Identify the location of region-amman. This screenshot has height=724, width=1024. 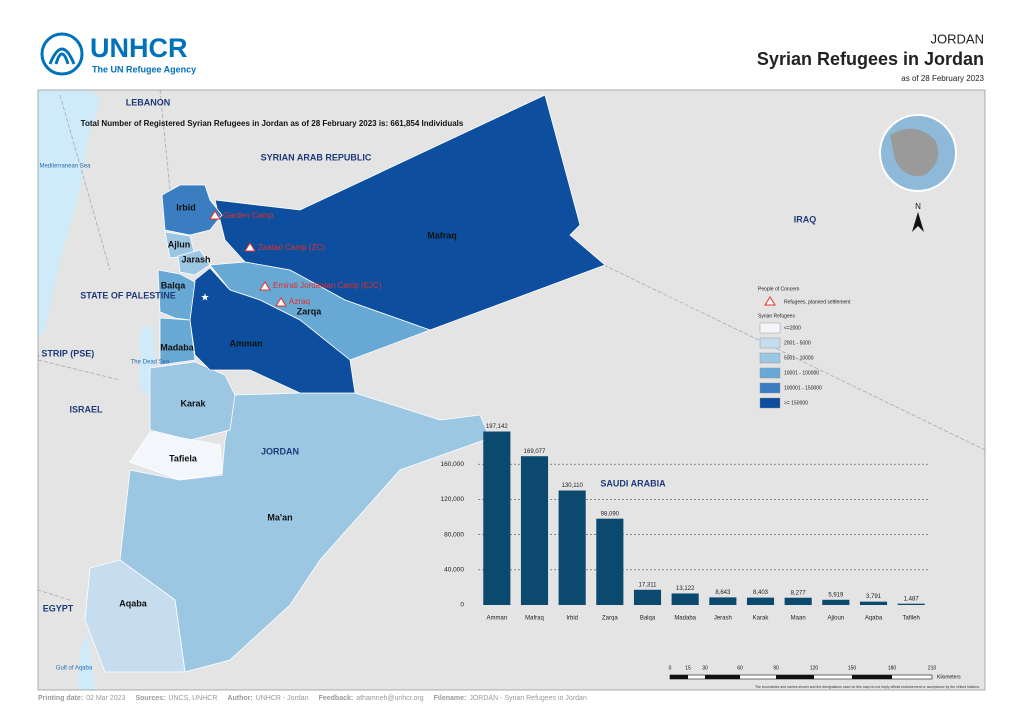
(272, 330).